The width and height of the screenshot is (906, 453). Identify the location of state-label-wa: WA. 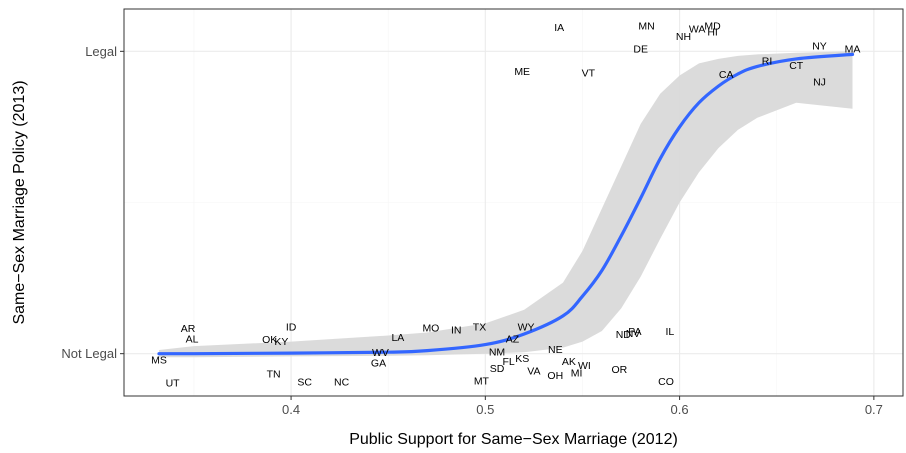
(697, 30).